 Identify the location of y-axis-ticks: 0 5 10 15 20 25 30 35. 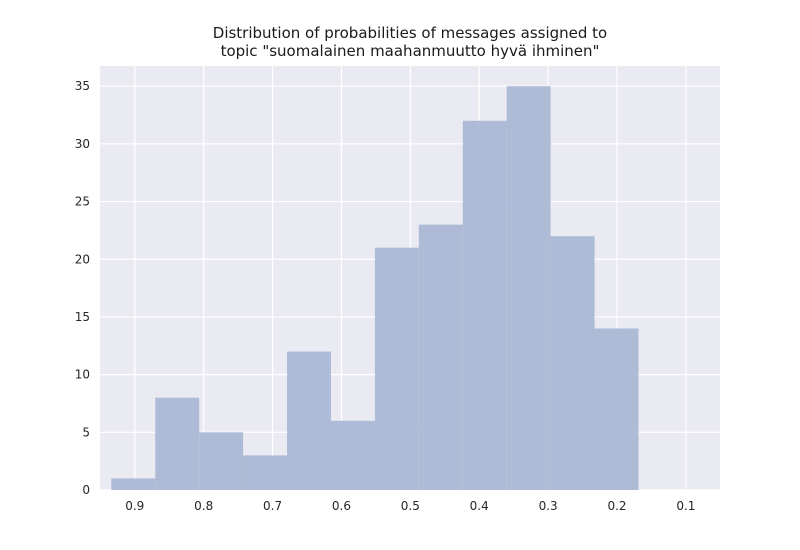
(82, 288).